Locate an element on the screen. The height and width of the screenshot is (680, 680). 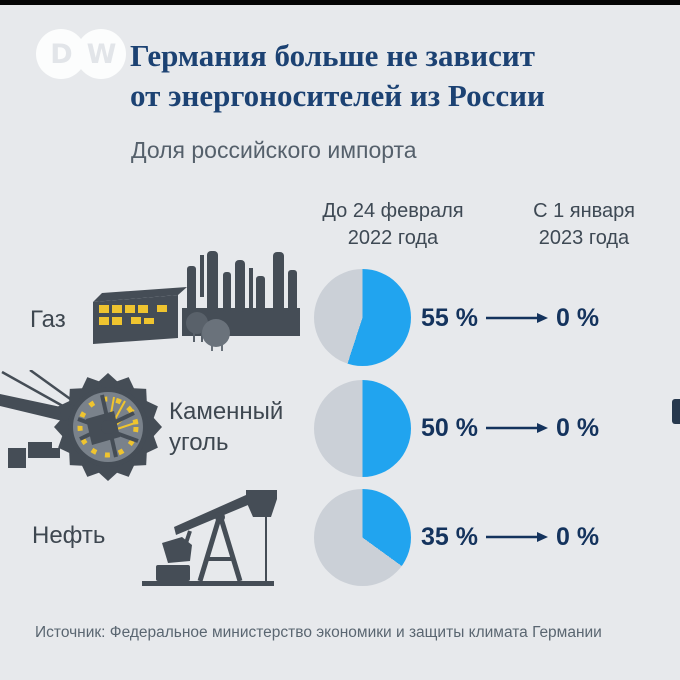
column-header-after-line1: С 1 января is located at coordinates (584, 211).